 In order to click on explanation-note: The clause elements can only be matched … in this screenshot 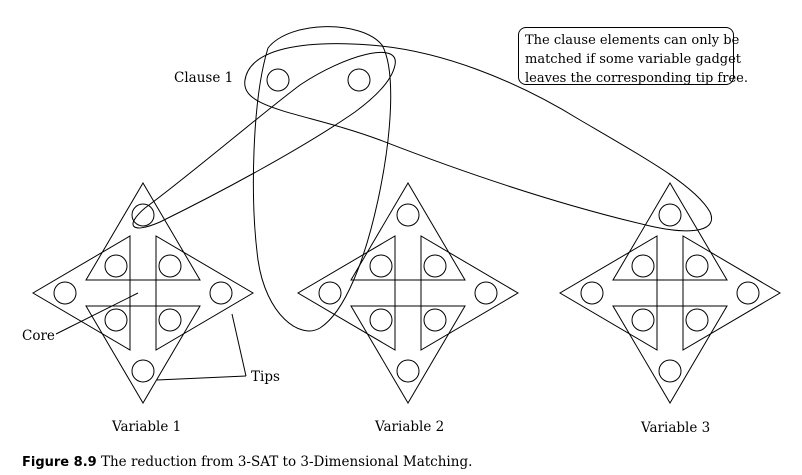, I will do `click(633, 56)`.